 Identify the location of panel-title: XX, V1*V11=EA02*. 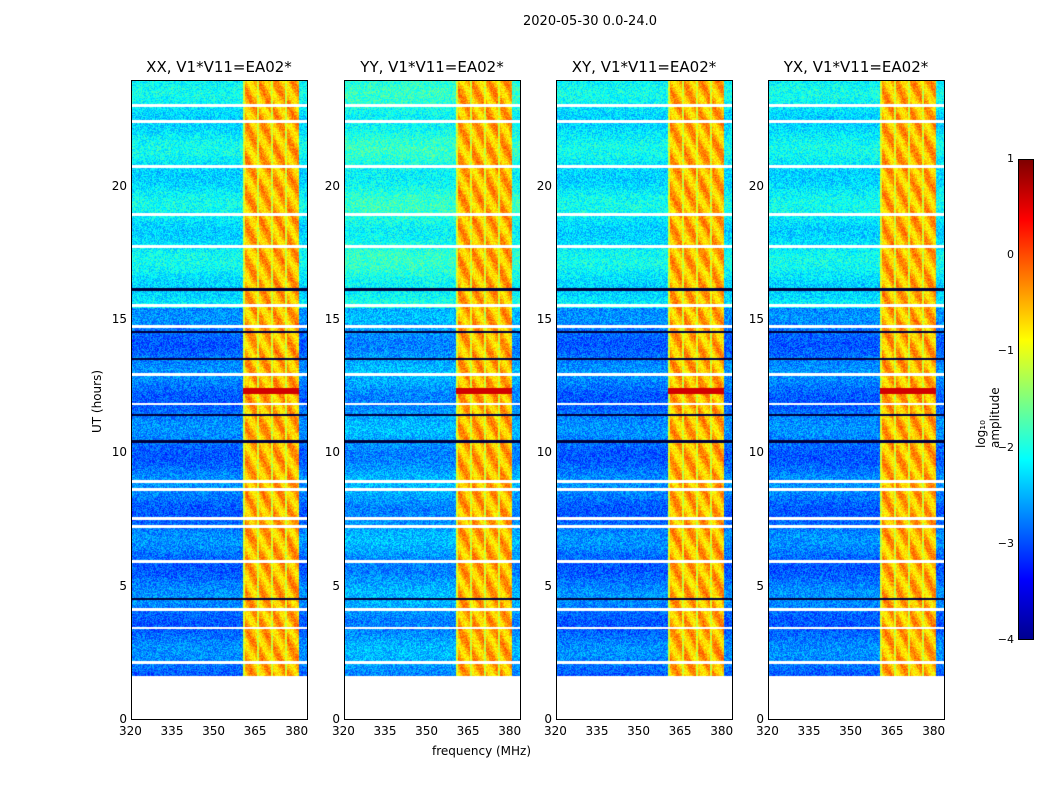
(219, 67).